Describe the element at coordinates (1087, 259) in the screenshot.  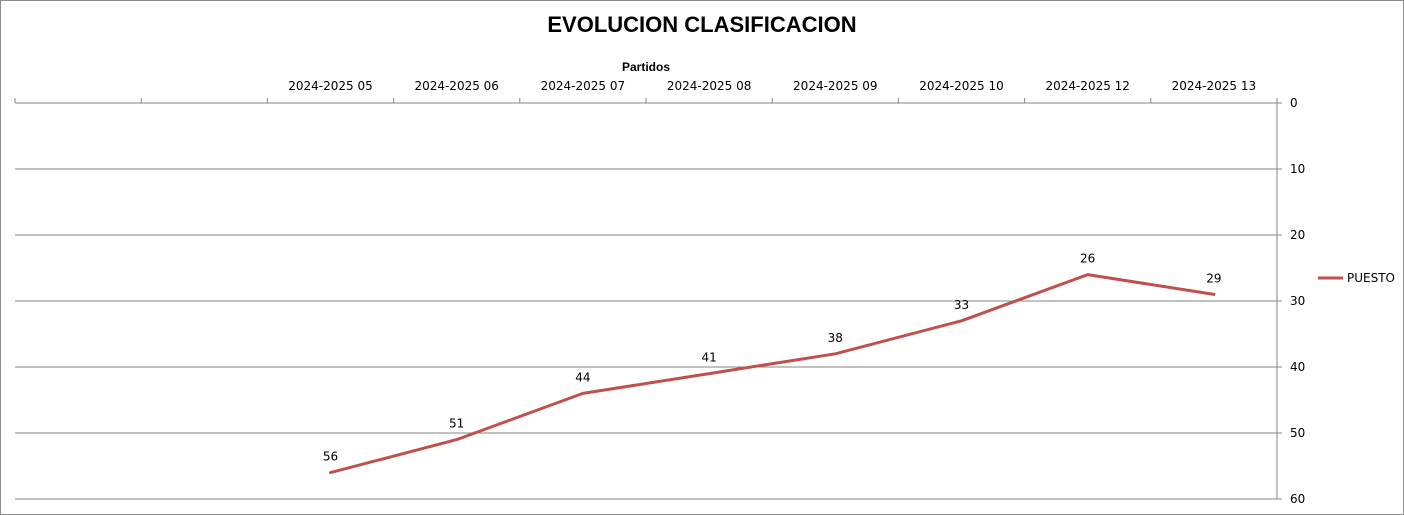
I see `data-label: 26` at that location.